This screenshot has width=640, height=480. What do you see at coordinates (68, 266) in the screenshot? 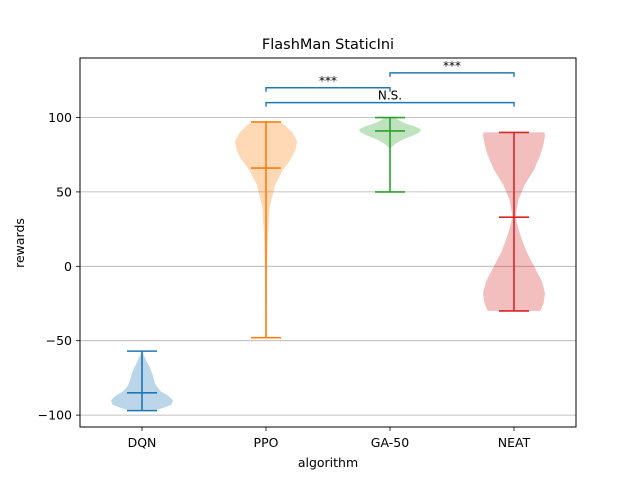
I see `y-tick-label: 0` at bounding box center [68, 266].